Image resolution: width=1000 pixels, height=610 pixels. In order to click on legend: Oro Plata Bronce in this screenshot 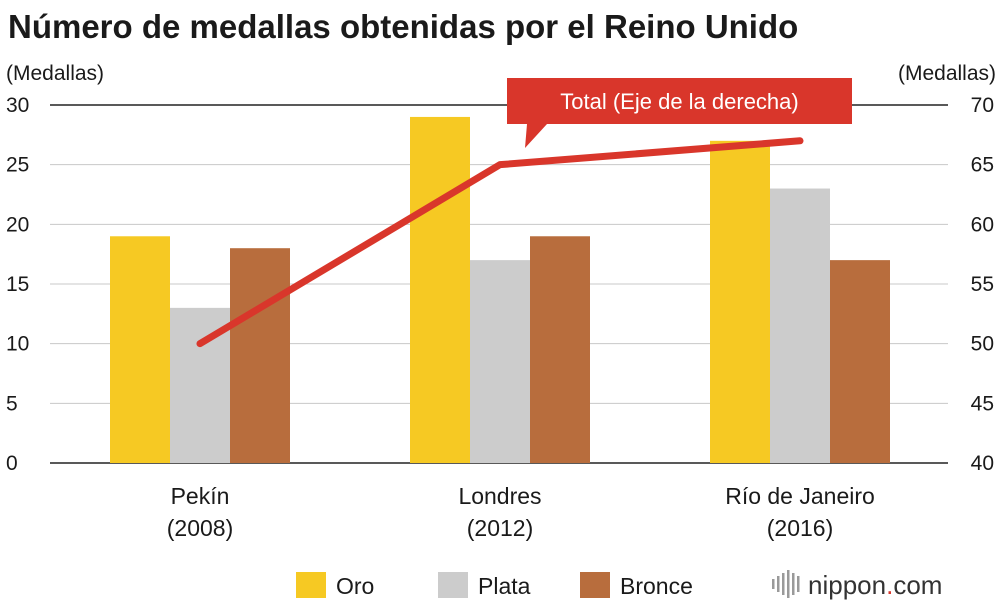, I will do `click(494, 585)`.